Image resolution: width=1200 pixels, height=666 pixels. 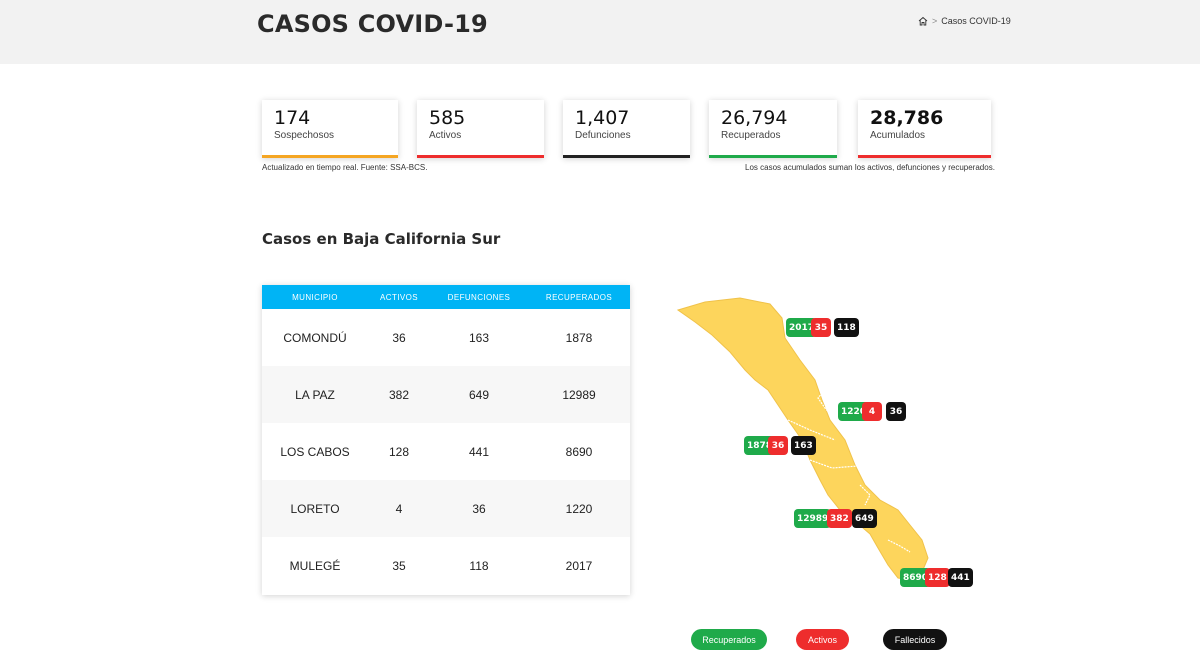 What do you see at coordinates (315, 565) in the screenshot?
I see `cell-municipio: MULEGÉ` at bounding box center [315, 565].